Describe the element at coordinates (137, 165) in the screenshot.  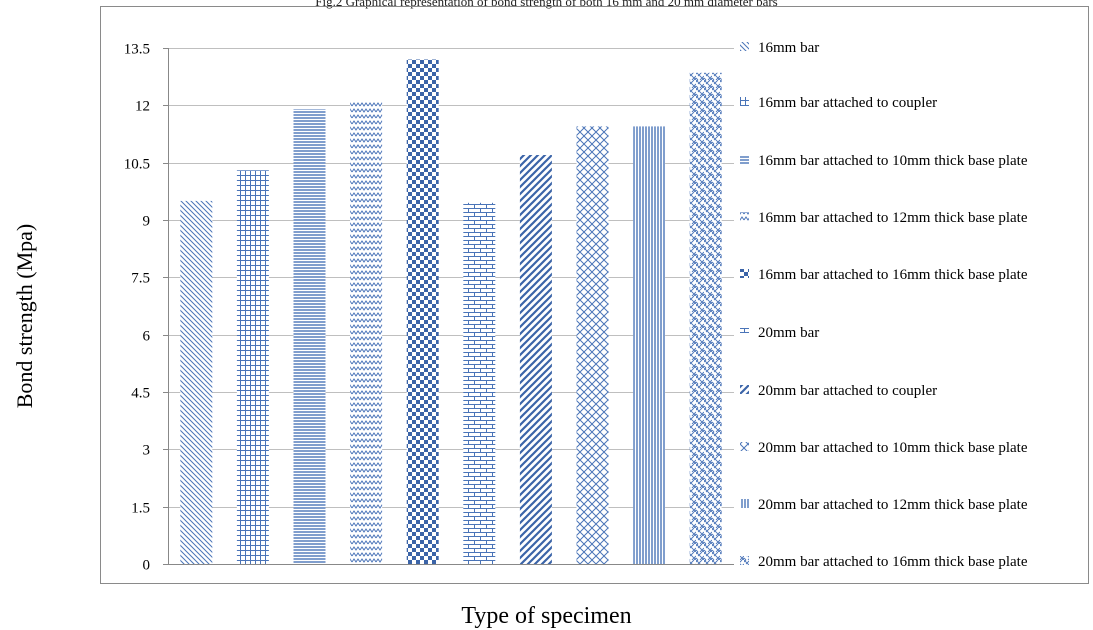
I see `y-tick-label: 10.5` at that location.